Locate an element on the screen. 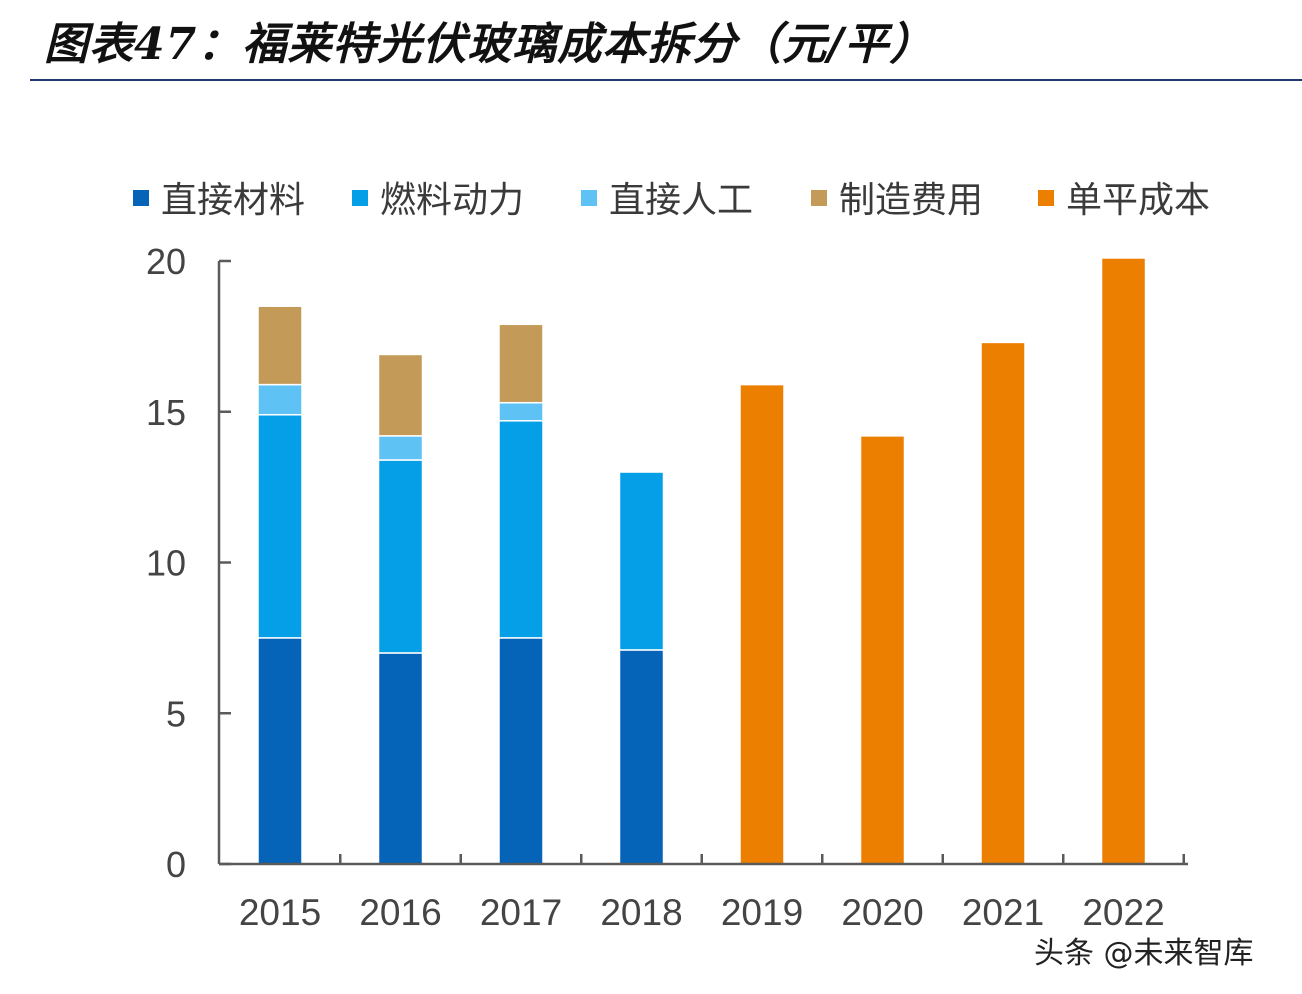 The image size is (1302, 994). chart-title: 图表47：福莱特光伏玻璃成本拆分（元/平） is located at coordinates (489, 44).